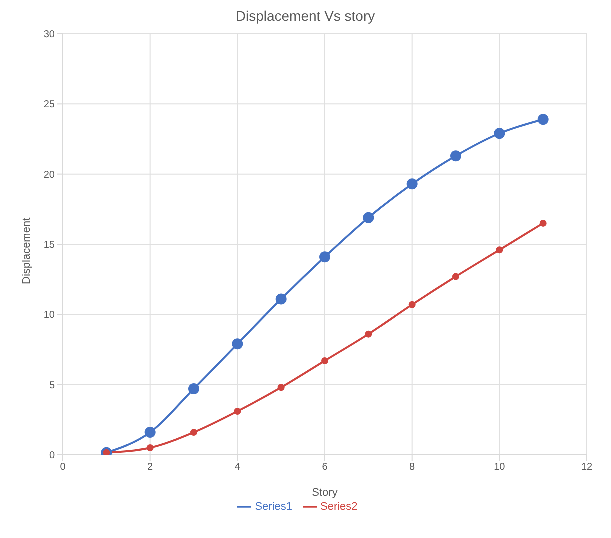 The width and height of the screenshot is (611, 538). I want to click on y-tick-label: 5, so click(52, 386).